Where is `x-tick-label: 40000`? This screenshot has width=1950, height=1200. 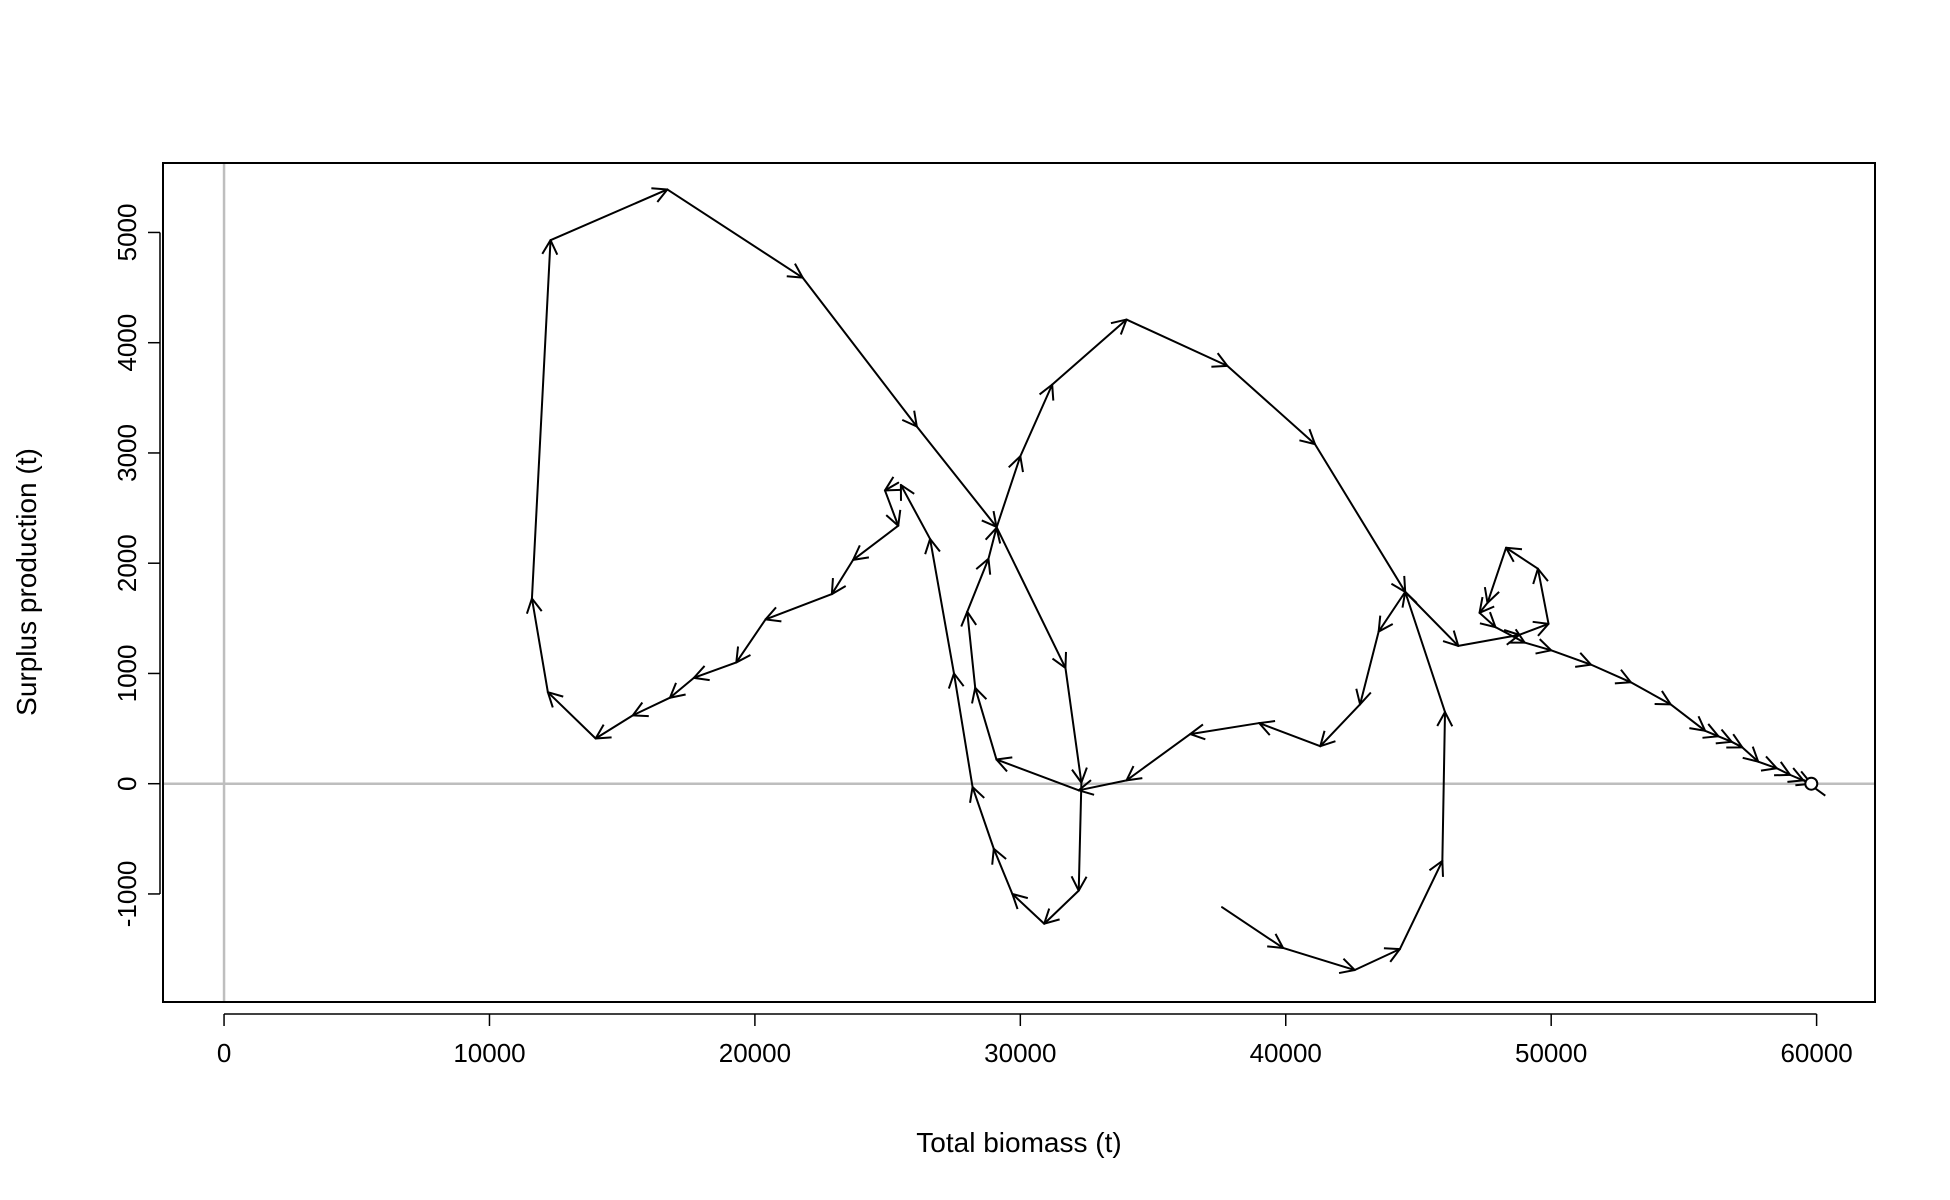 x-tick-label: 40000 is located at coordinates (1286, 1053).